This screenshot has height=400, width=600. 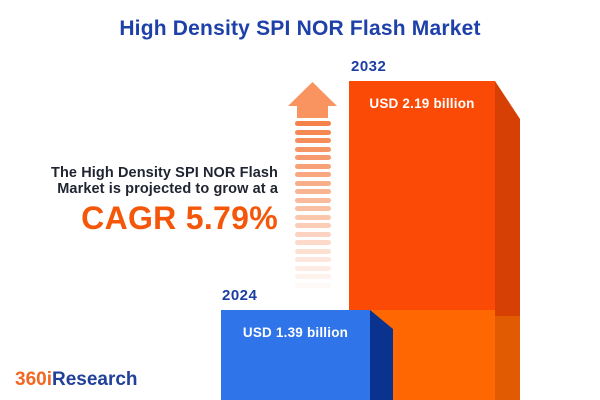 I want to click on bar-2024-side, so click(x=381, y=355).